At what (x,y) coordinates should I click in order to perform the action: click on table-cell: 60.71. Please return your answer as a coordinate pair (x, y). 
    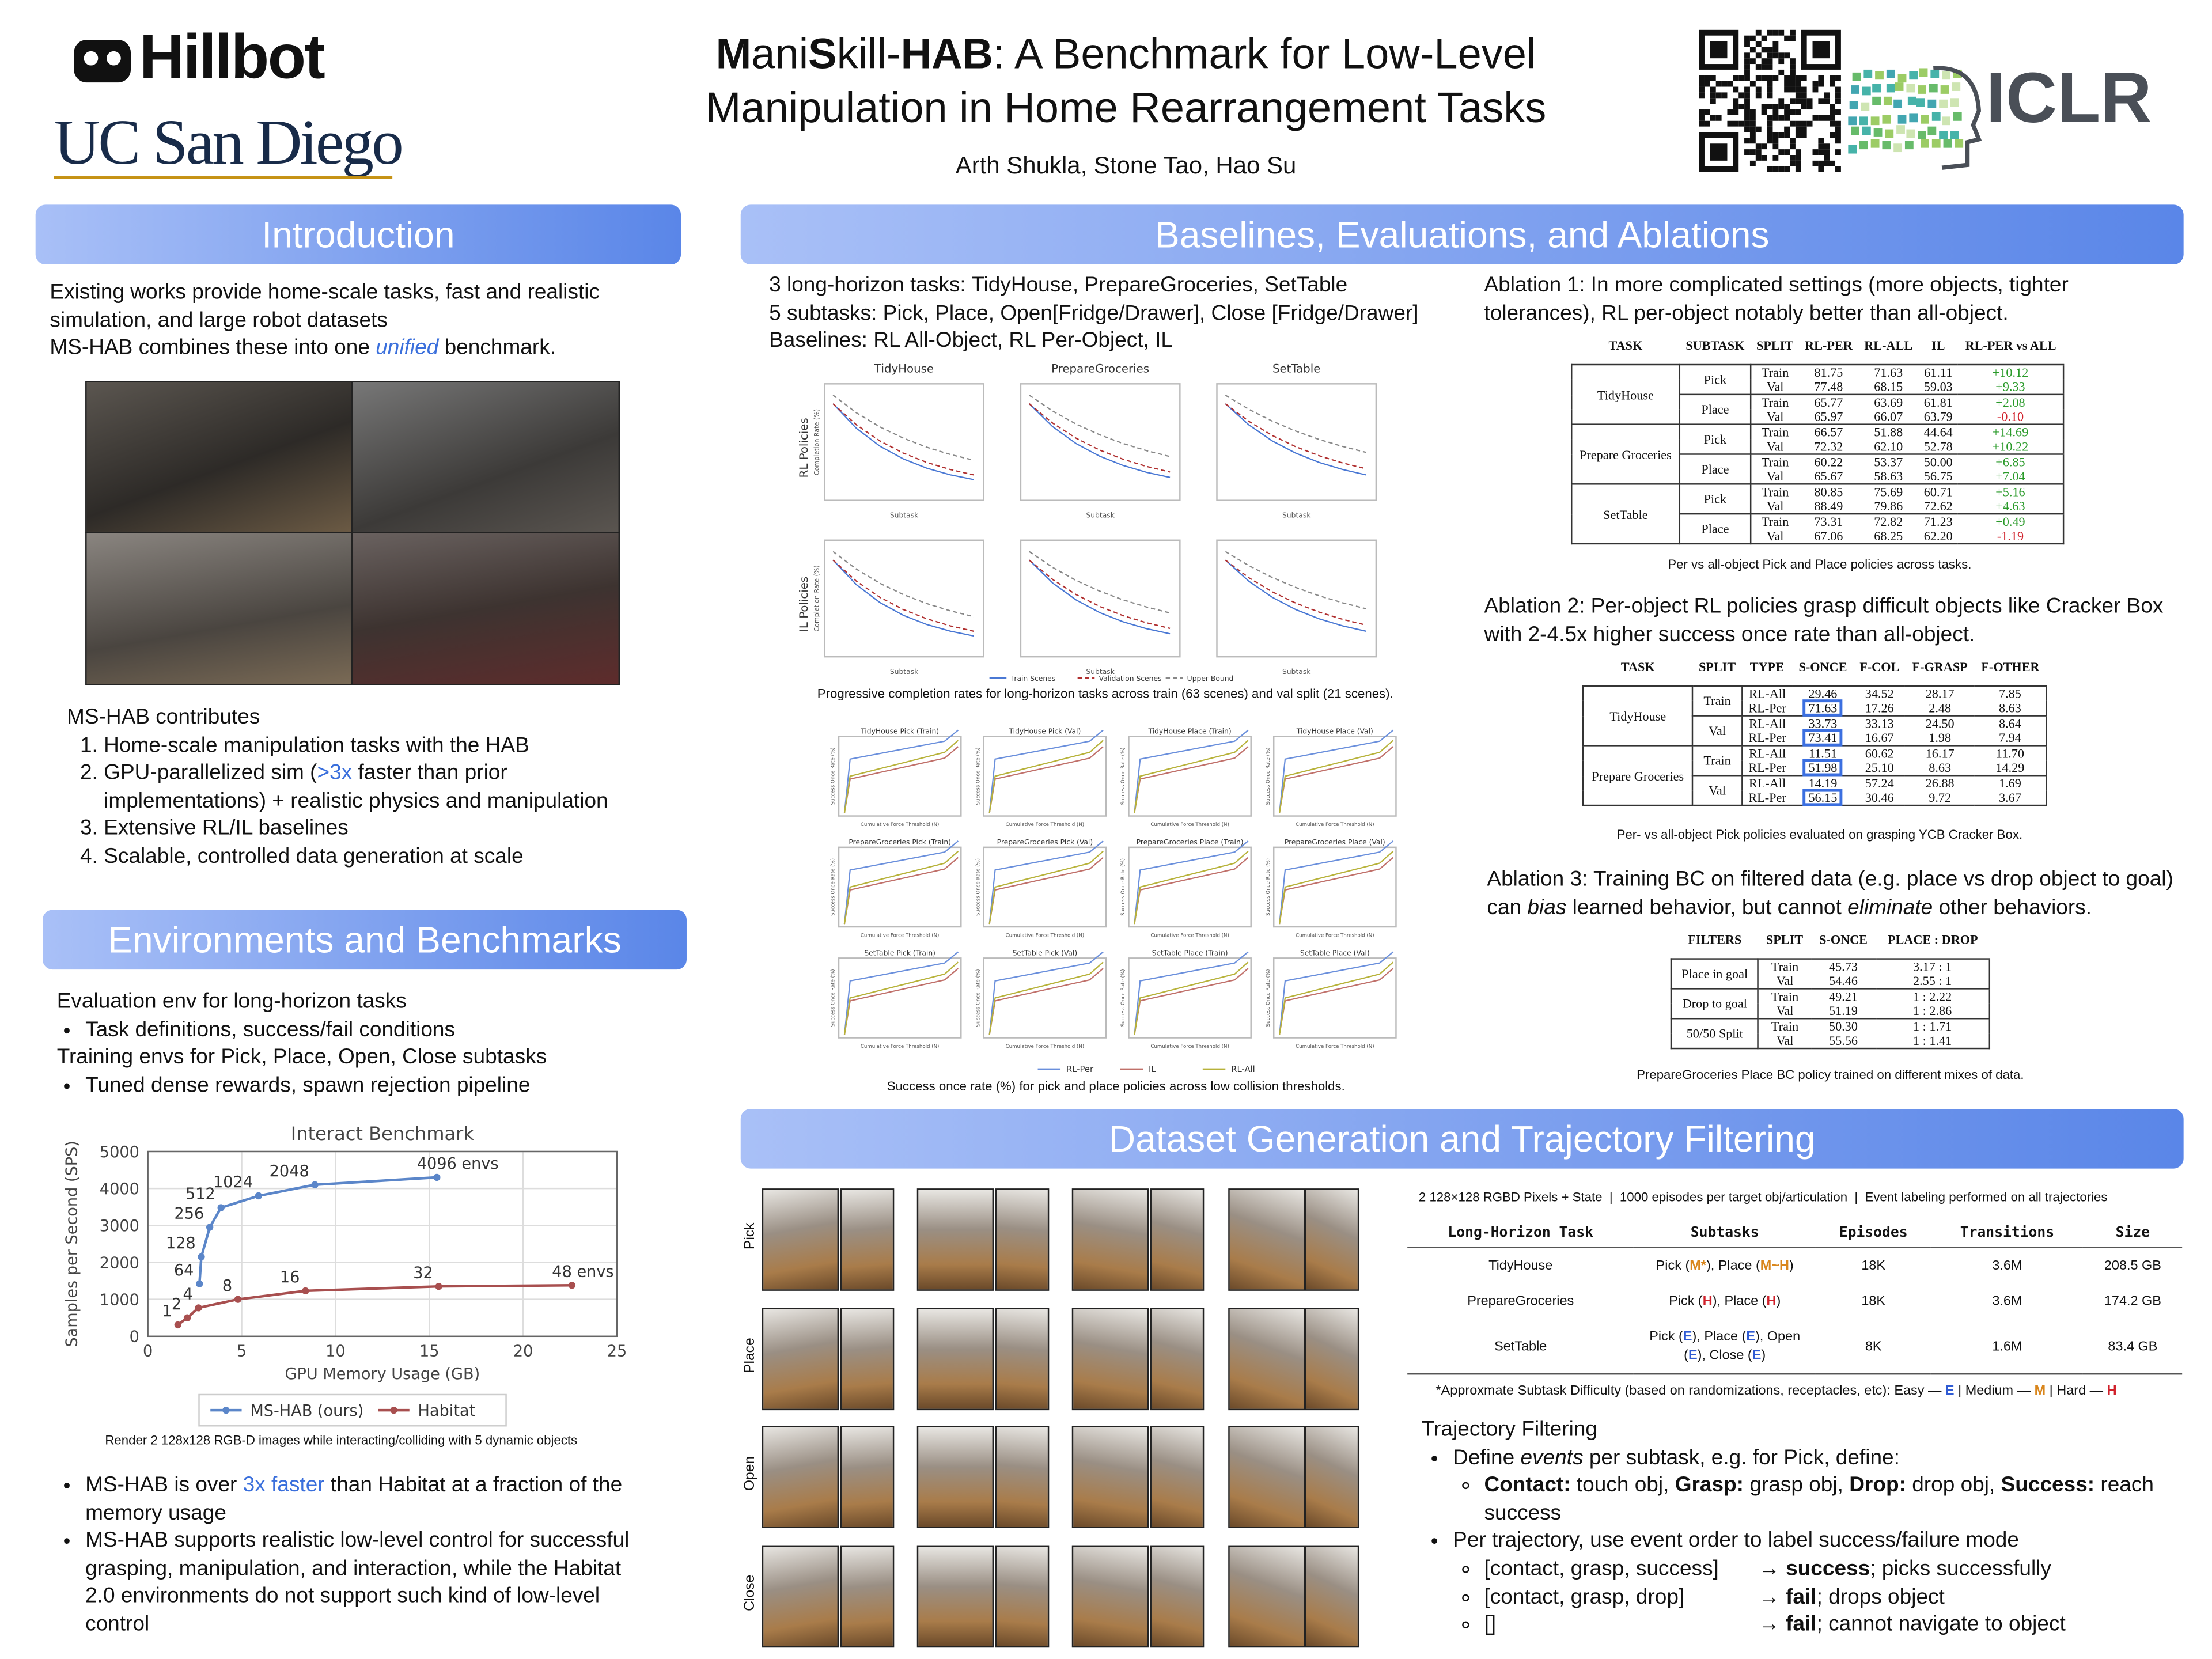
    Looking at the image, I should click on (1938, 491).